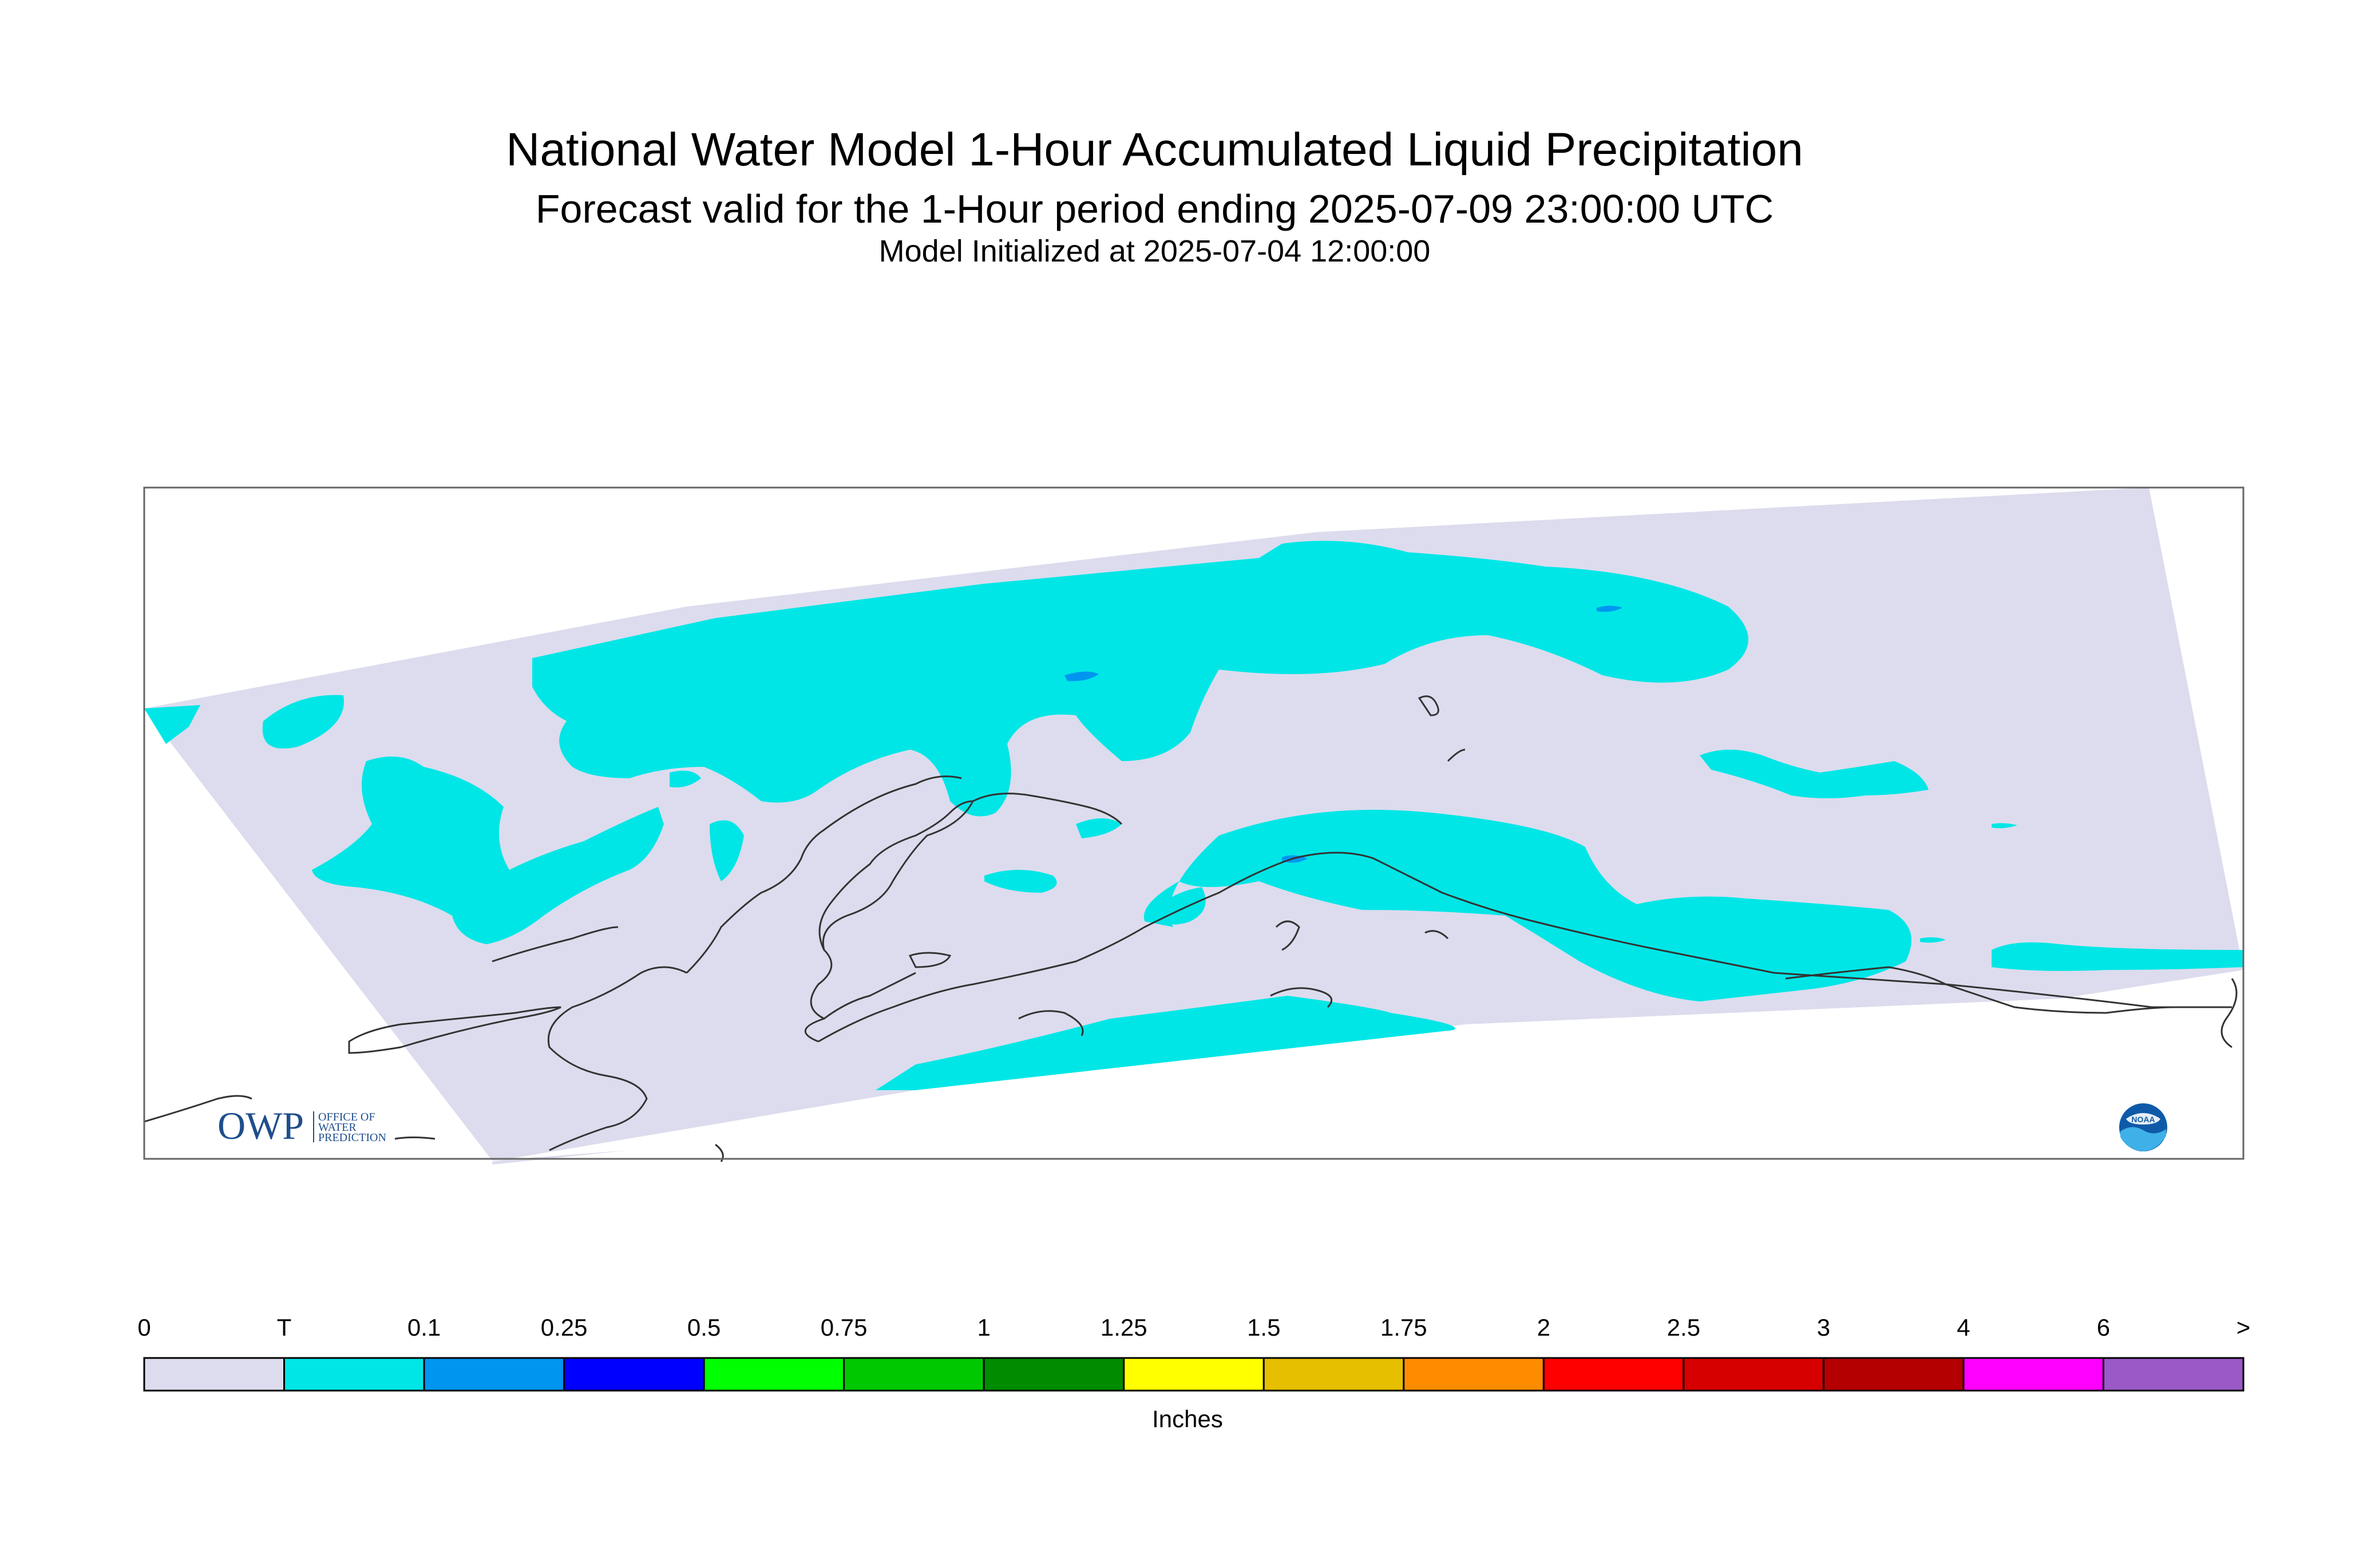 The height and width of the screenshot is (1568, 2375). Describe the element at coordinates (686, 778) in the screenshot. I see `precip-area-islands` at that location.